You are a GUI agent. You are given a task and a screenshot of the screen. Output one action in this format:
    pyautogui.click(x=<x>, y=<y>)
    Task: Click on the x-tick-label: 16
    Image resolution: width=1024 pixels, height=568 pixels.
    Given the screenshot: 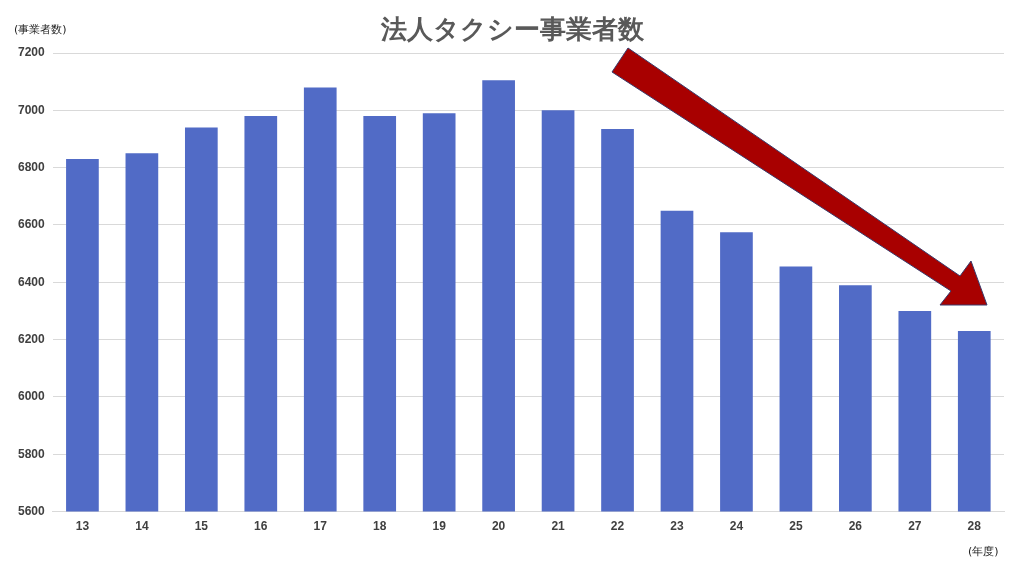 What is the action you would take?
    pyautogui.click(x=261, y=526)
    